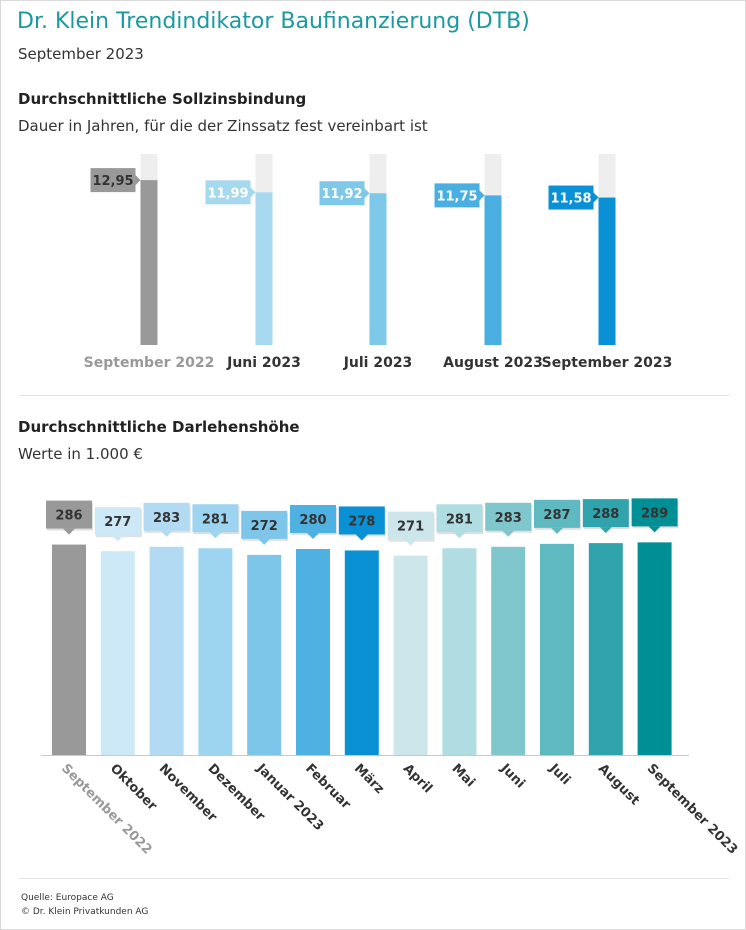 This screenshot has width=746, height=930. I want to click on value-label-august-2023: 11,75, so click(456, 196).